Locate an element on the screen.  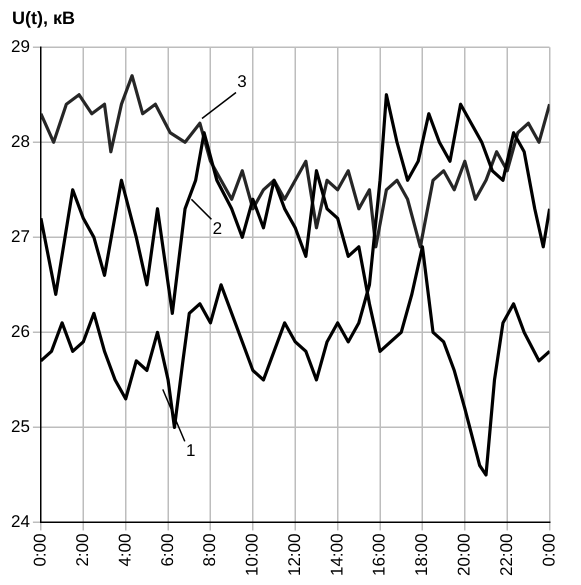
x-tick-label: 18:00 is located at coordinates (422, 554).